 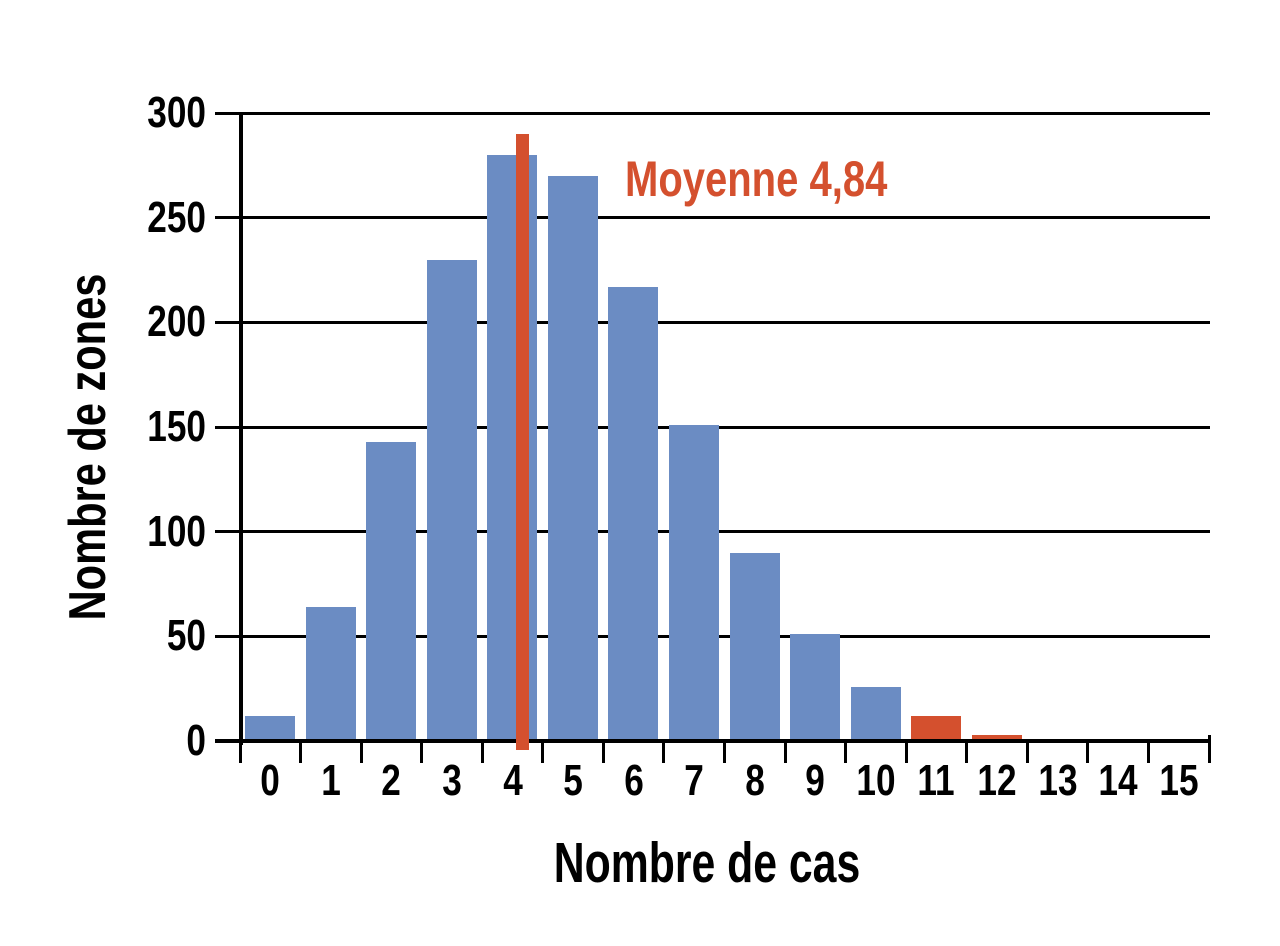 I want to click on y-tick-label-50: 50, so click(x=186, y=636).